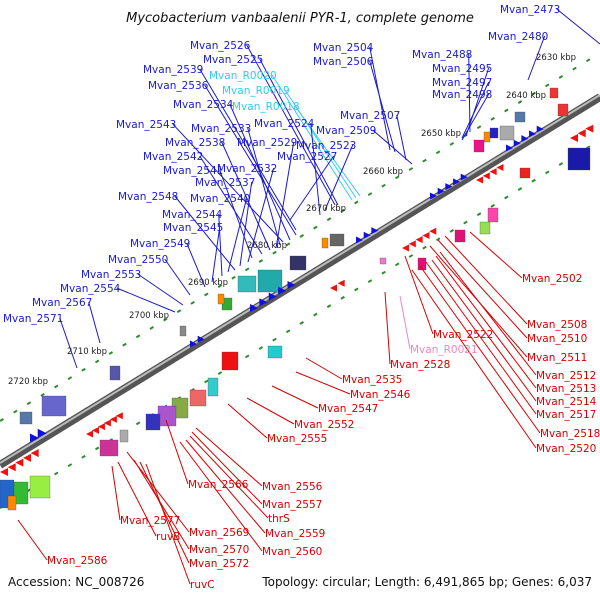 This screenshot has height=600, width=600. What do you see at coordinates (462, 95) in the screenshot?
I see `upper-gene-label: Mvan_2498` at bounding box center [462, 95].